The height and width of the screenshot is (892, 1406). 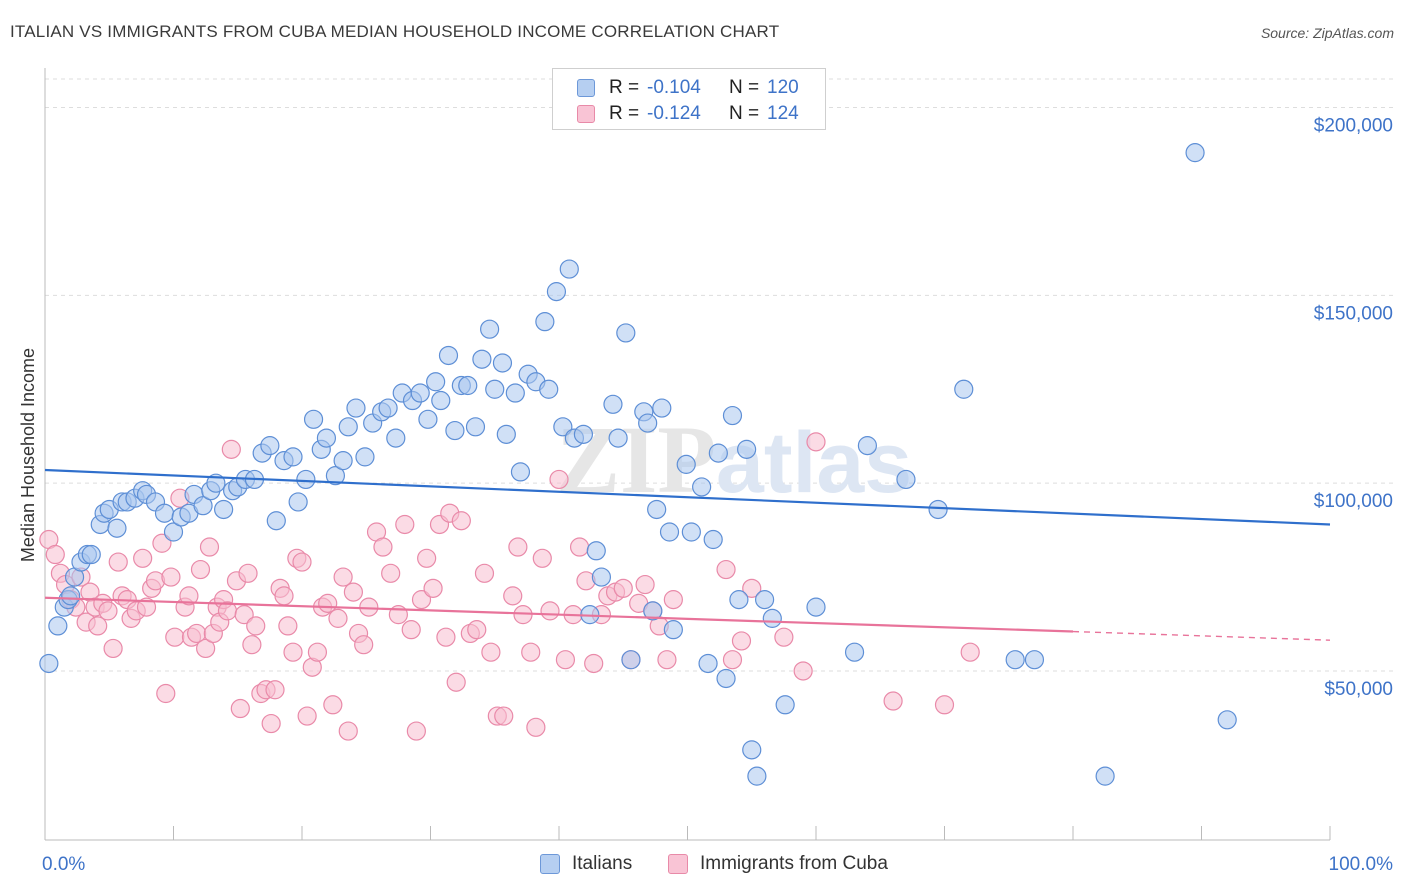 I want to click on trend-line-cuba, so click(x=559, y=614).